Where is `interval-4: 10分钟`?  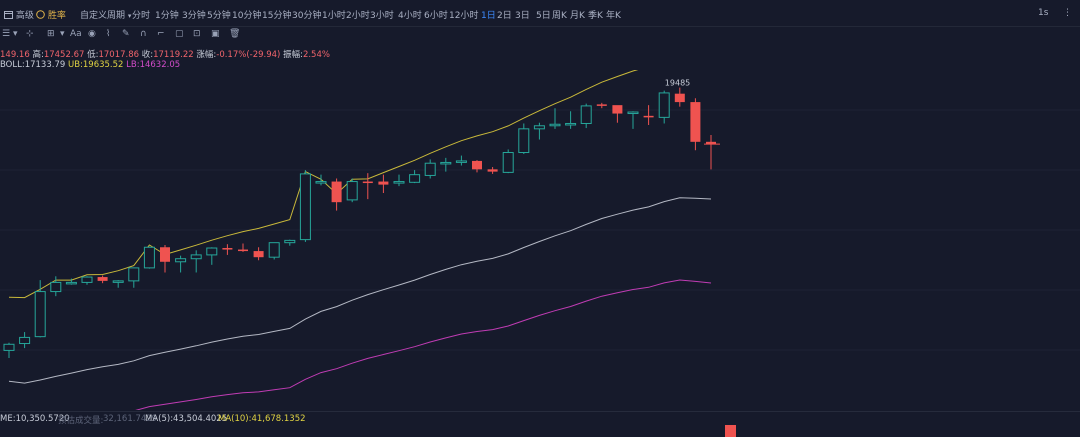 interval-4: 10分钟 is located at coordinates (247, 16).